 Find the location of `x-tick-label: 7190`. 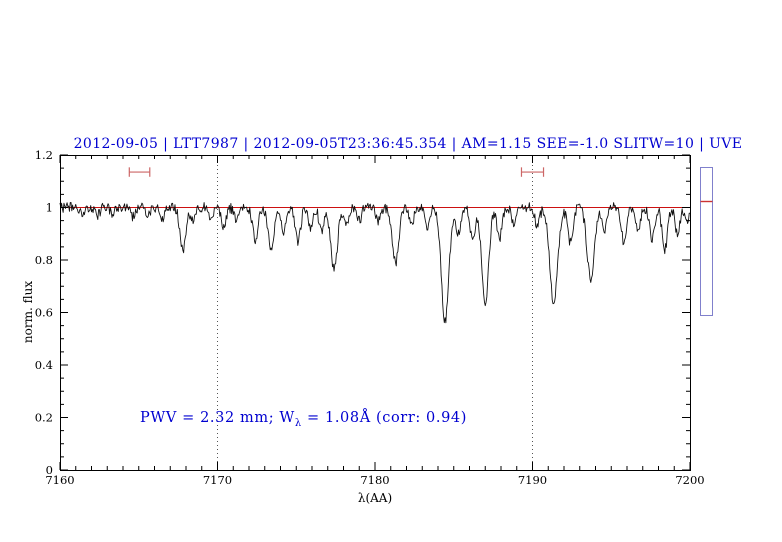

x-tick-label: 7190 is located at coordinates (532, 480).